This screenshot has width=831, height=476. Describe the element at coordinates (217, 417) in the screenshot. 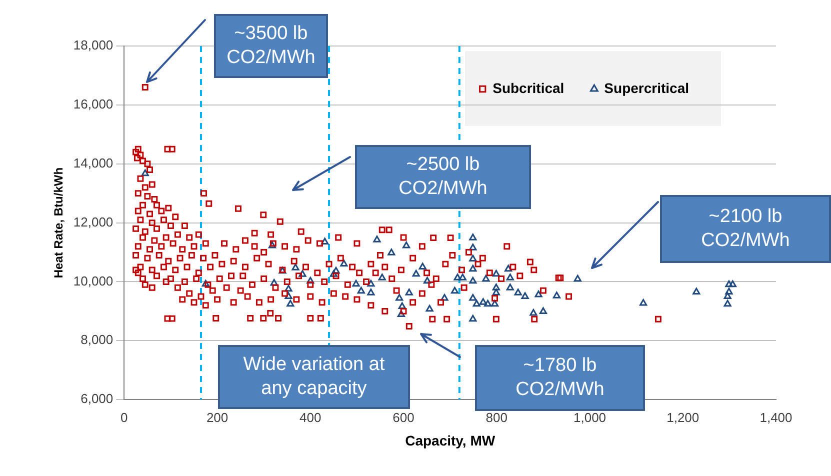

I see `x-tick-label: 200` at that location.